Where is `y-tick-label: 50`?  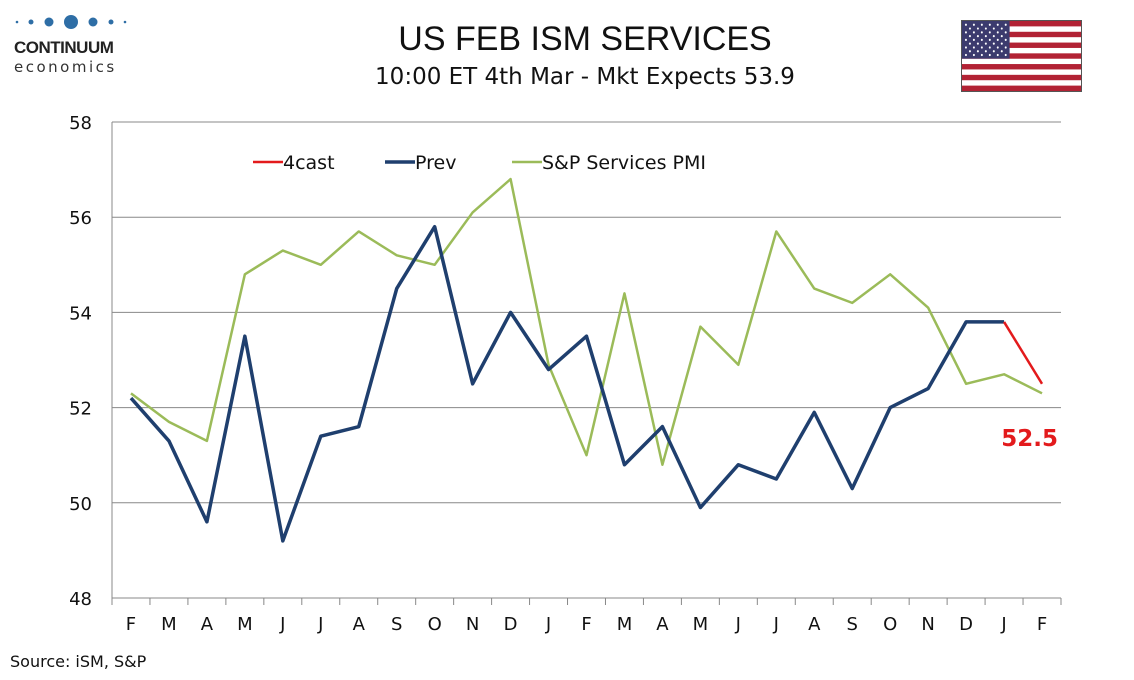 y-tick-label: 50 is located at coordinates (80, 504).